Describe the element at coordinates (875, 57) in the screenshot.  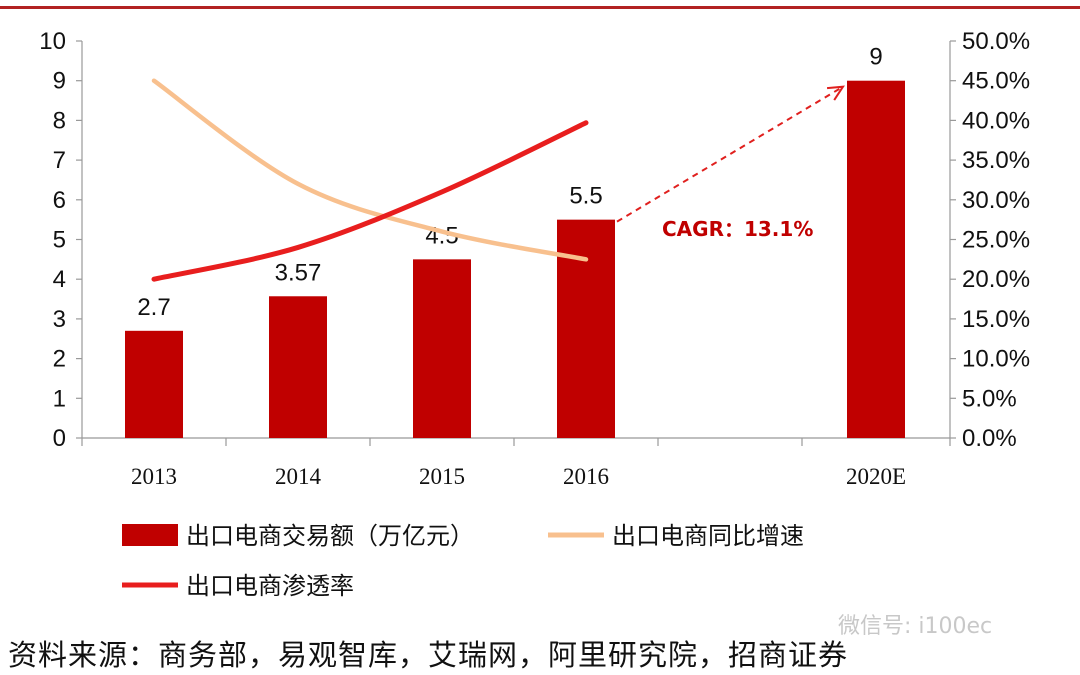
I see `bar-data-label: 9` at that location.